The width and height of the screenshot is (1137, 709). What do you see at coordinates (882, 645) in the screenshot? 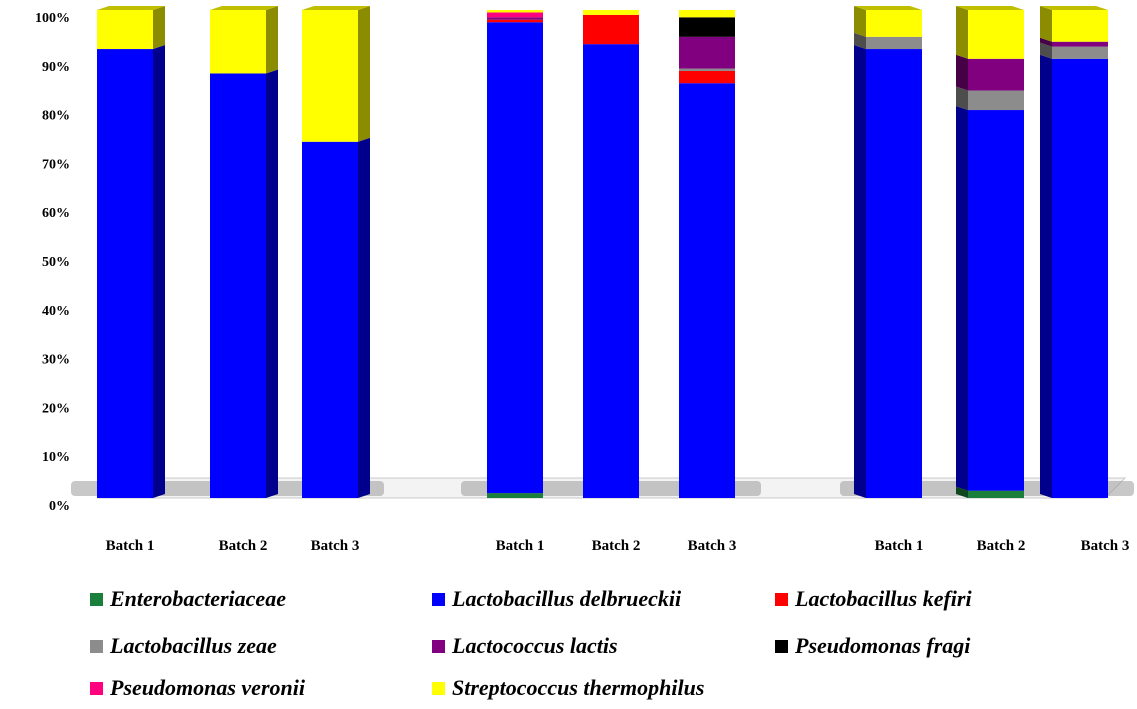
I see `legend-label: Pseudomonas fragi` at bounding box center [882, 645].